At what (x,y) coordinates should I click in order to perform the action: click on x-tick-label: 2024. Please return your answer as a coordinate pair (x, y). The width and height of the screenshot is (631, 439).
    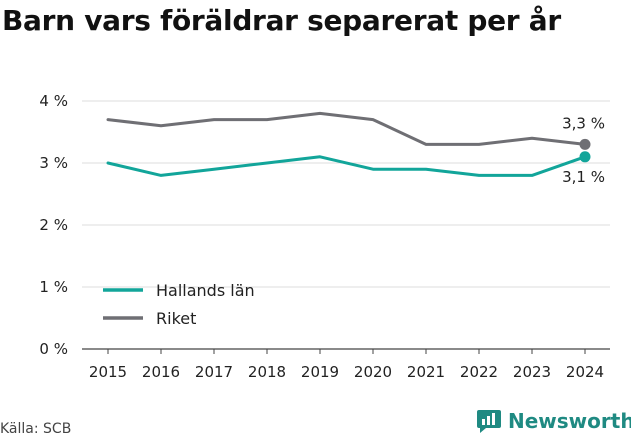
    Looking at the image, I should click on (585, 372).